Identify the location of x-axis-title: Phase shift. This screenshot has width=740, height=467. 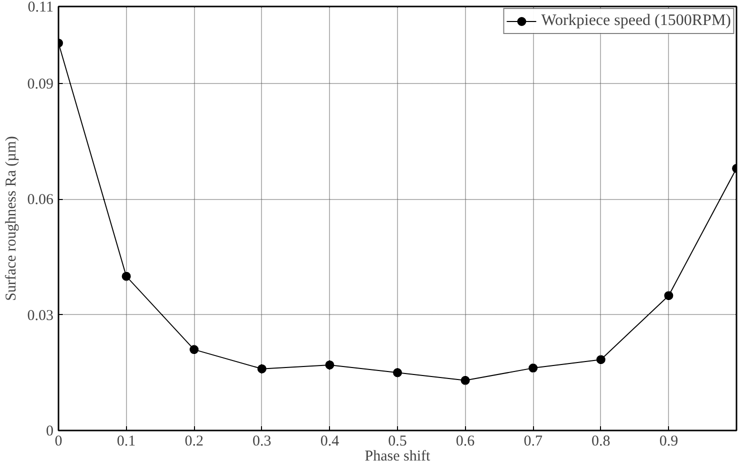
(398, 456).